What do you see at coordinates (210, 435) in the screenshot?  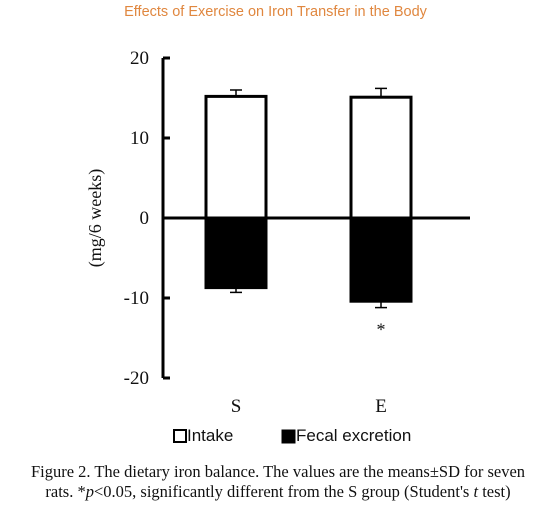 I see `legend-label-intake: Intake` at bounding box center [210, 435].